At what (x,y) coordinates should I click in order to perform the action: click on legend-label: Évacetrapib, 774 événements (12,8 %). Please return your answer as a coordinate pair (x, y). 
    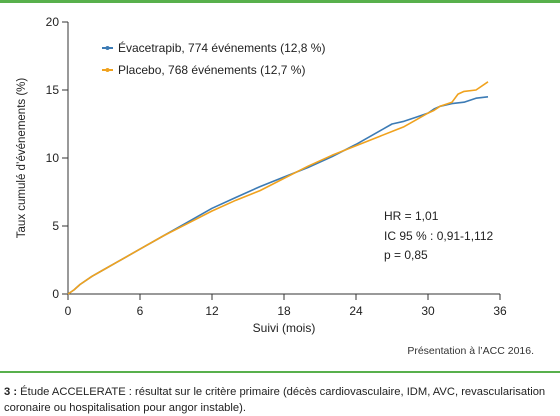
    Looking at the image, I should click on (221, 47).